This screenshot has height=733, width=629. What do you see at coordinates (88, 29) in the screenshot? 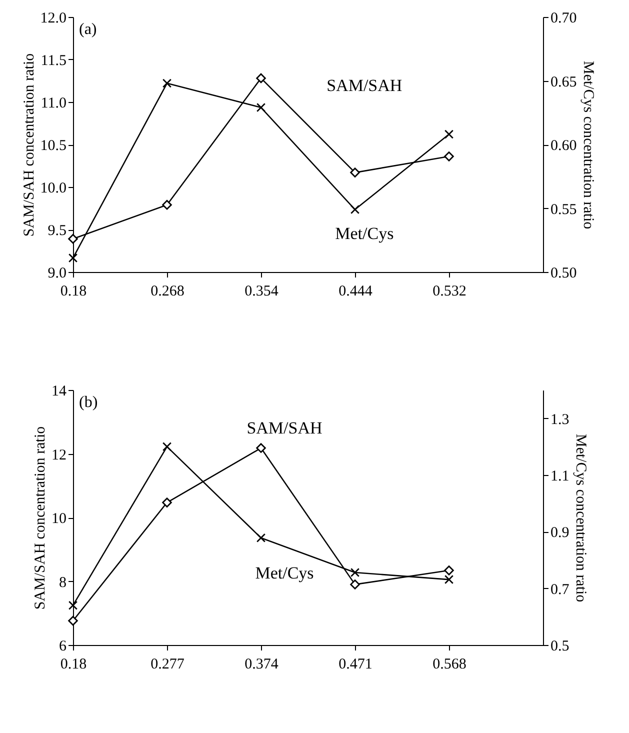
I see `chart-title: (a)` at bounding box center [88, 29].